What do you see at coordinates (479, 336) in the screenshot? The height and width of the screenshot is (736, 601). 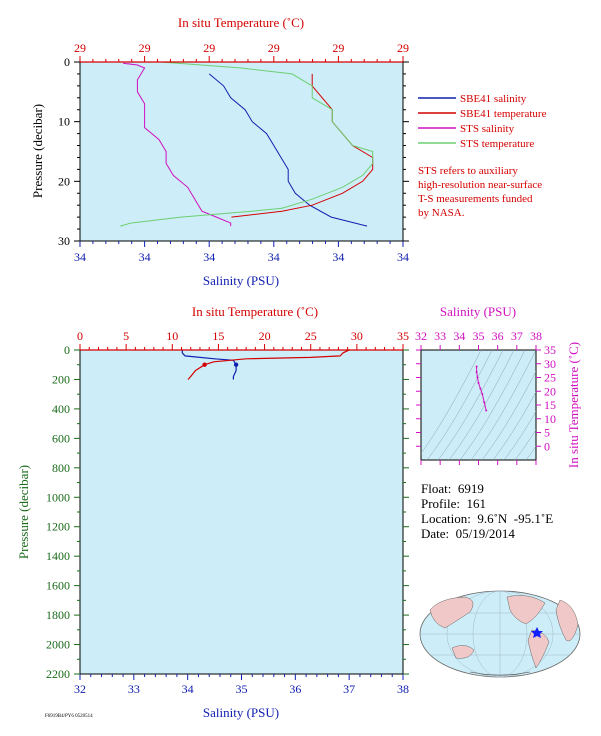 I see `ts-sal-tick-label: 35` at bounding box center [479, 336].